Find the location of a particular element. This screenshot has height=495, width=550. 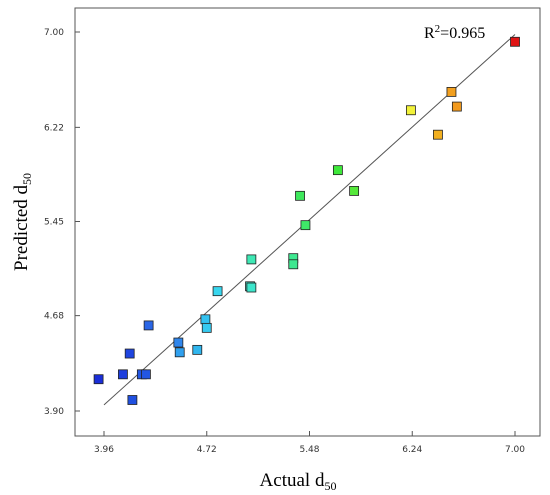

x-axis-title-main: Actual d is located at coordinates (292, 480).